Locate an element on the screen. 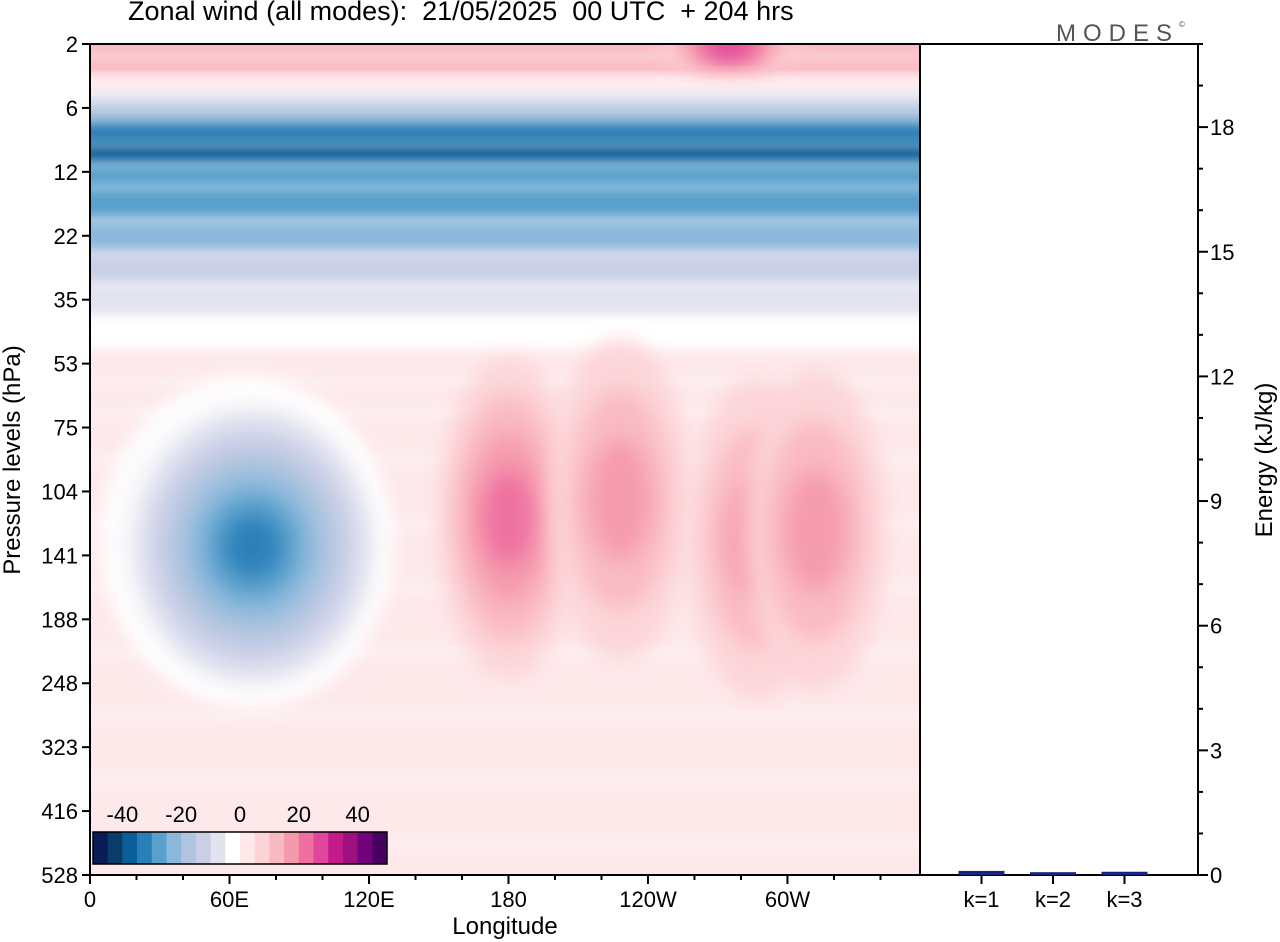  energy-tick-label: 15 is located at coordinates (1222, 252).